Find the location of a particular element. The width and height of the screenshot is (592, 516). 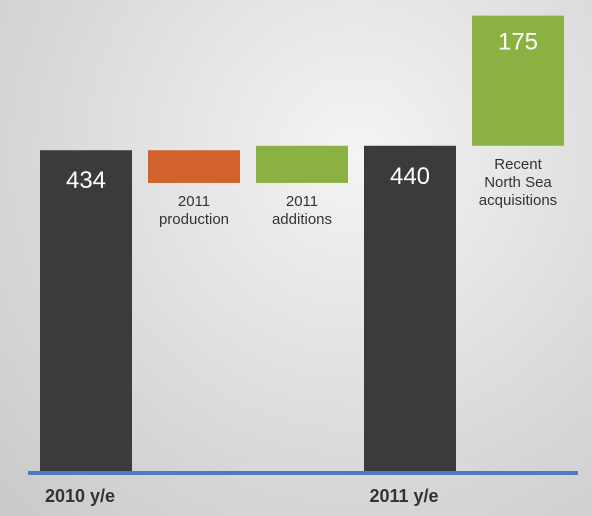

category-label: Recent North Sea acquisitions is located at coordinates (518, 182).